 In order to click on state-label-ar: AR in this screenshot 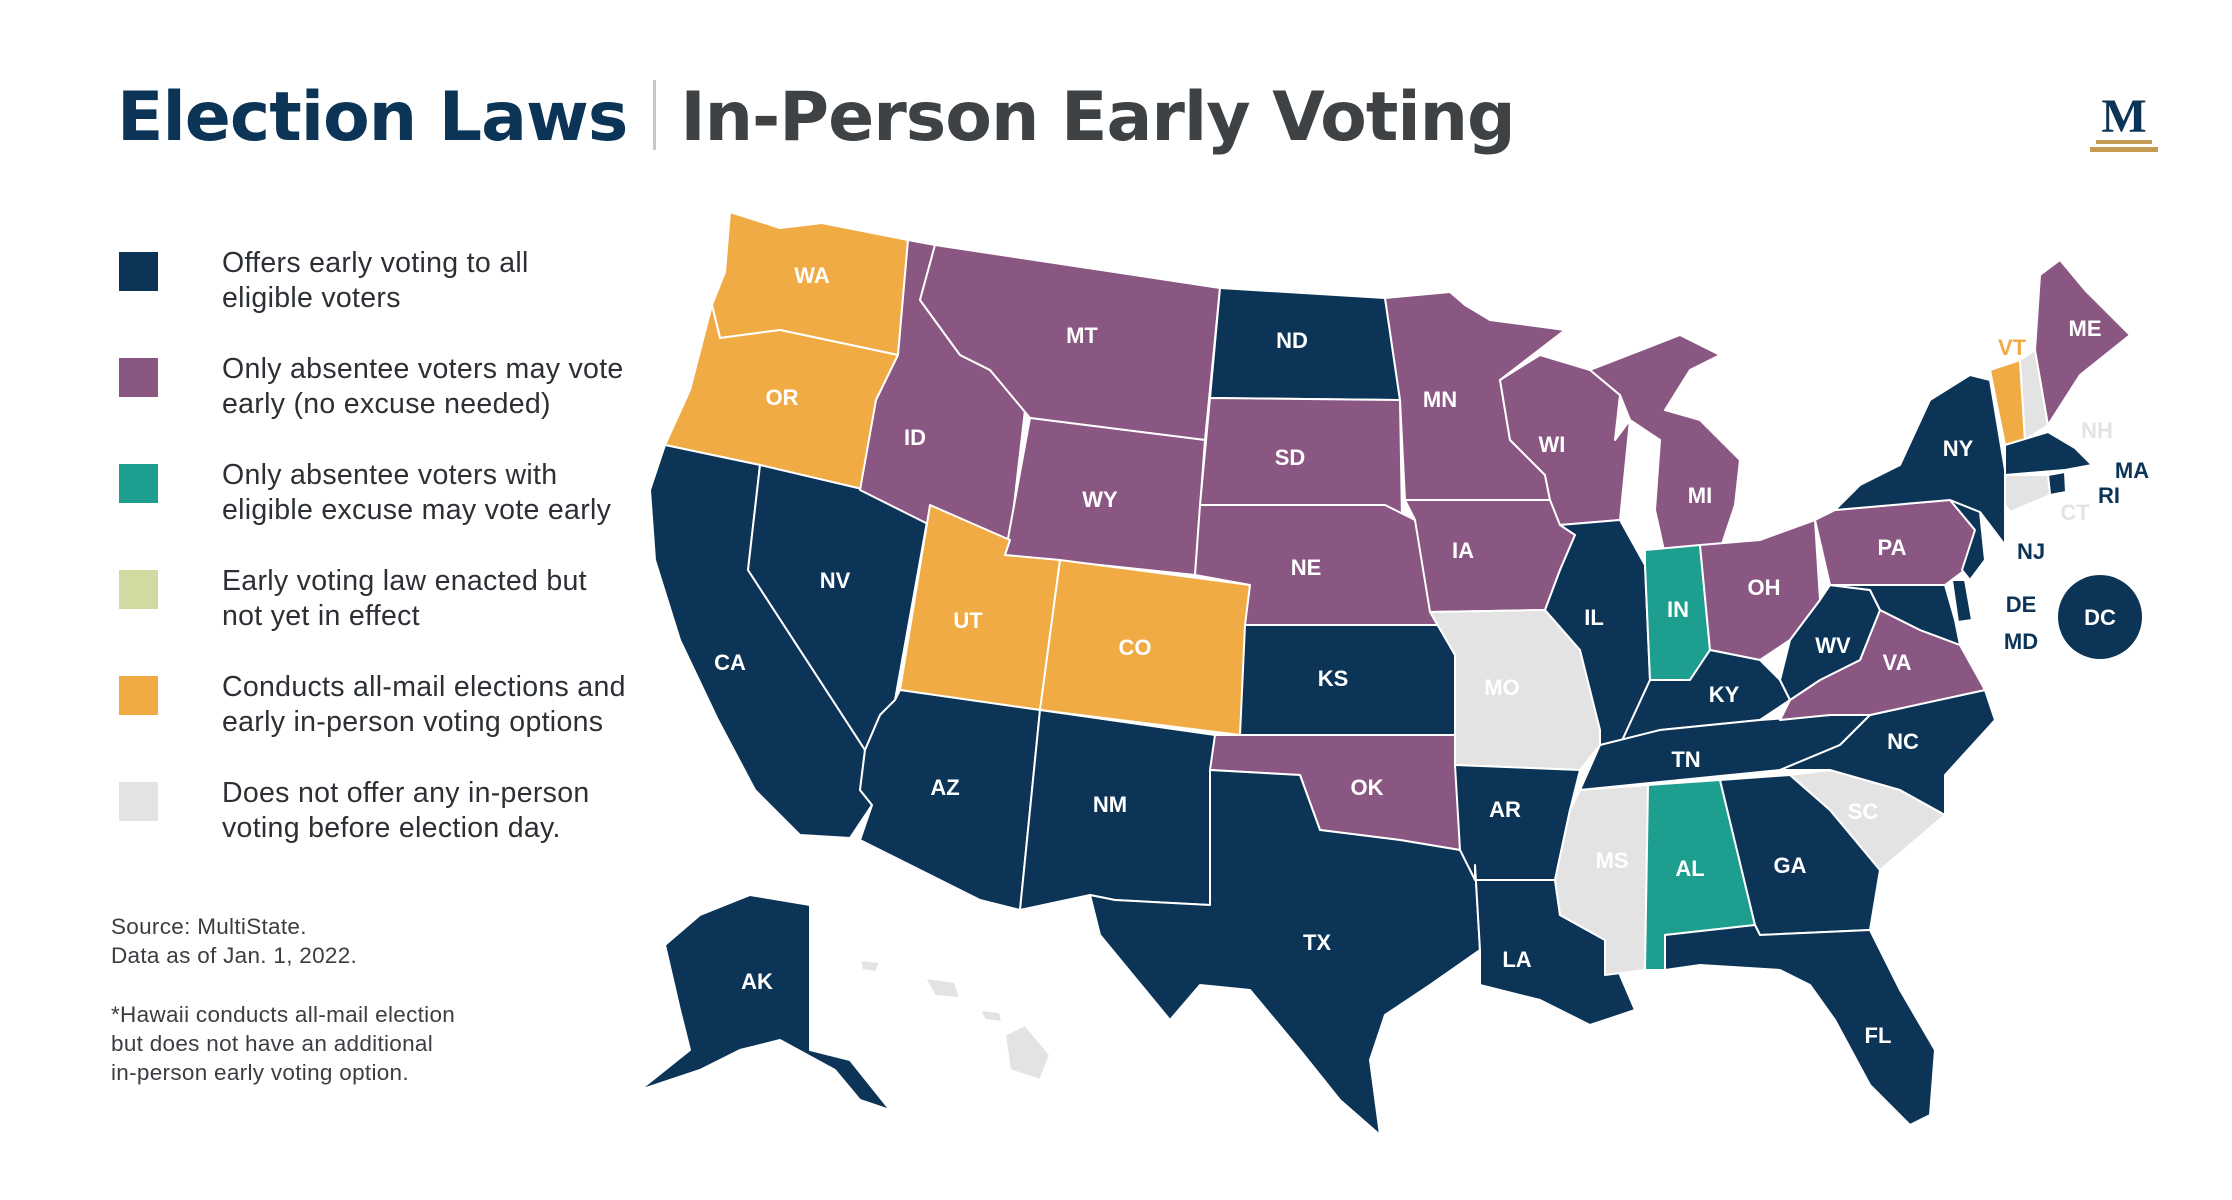, I will do `click(1505, 809)`.